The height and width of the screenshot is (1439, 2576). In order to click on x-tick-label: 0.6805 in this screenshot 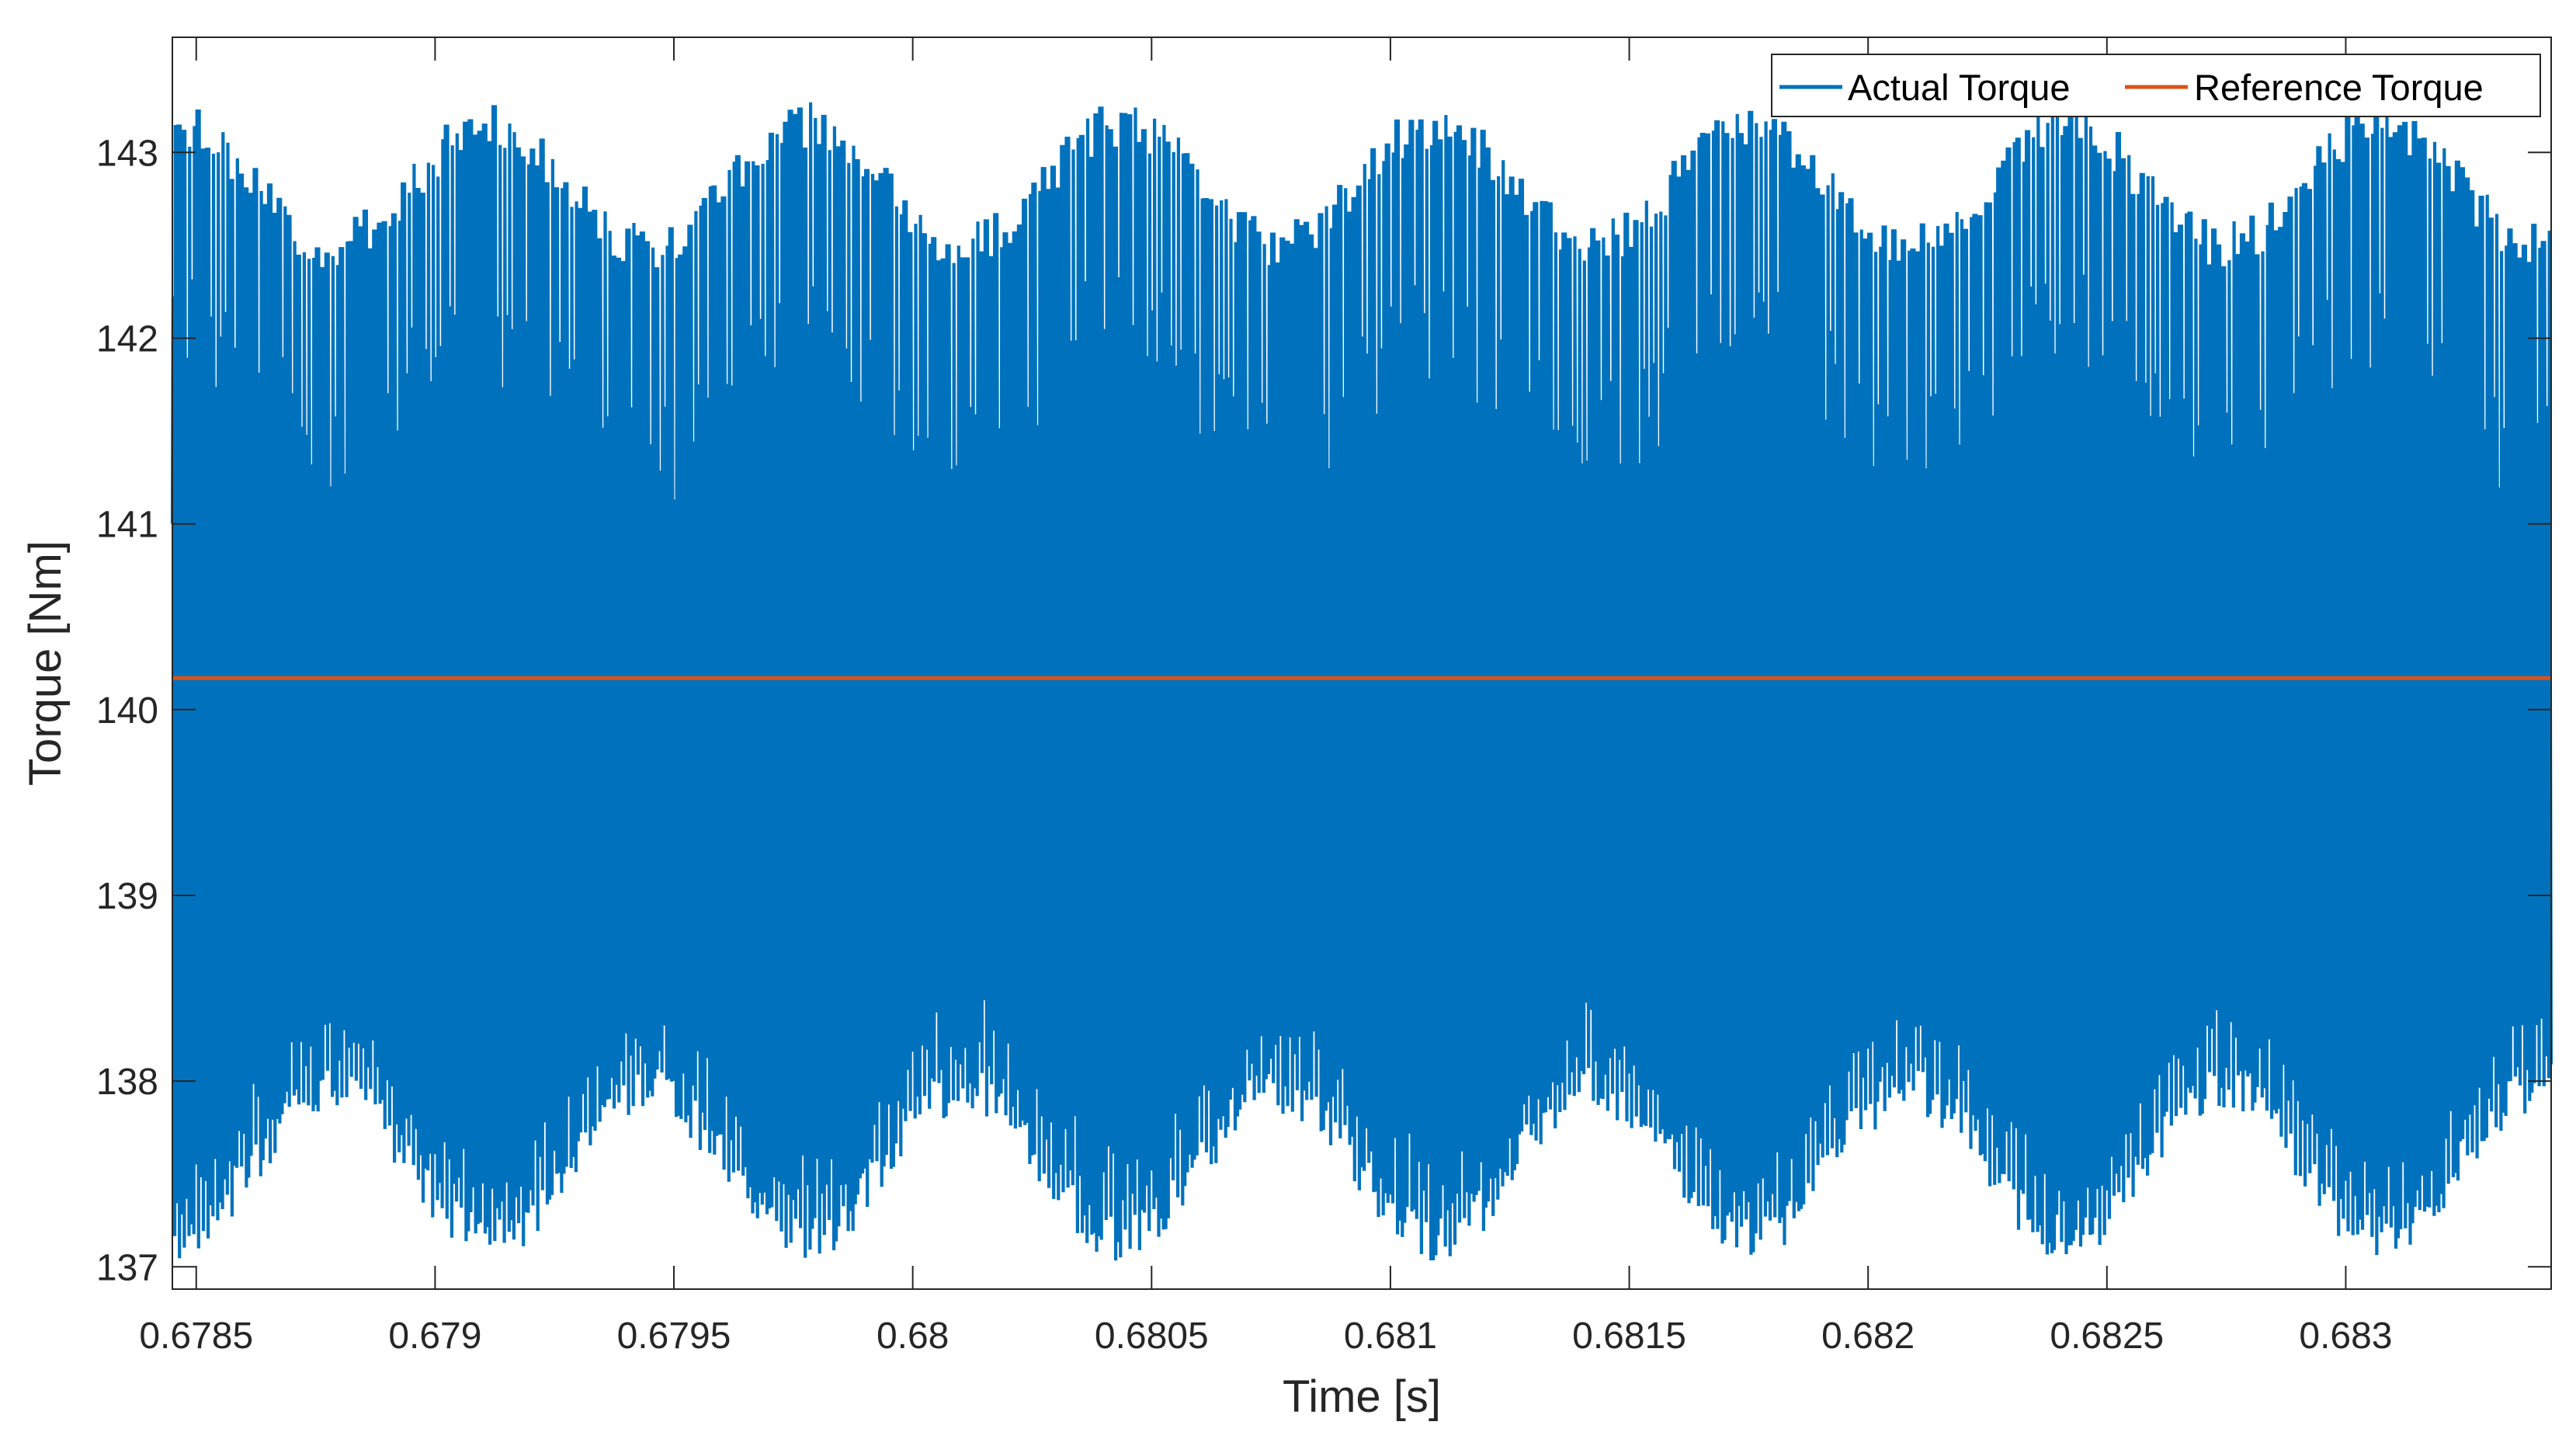, I will do `click(1152, 1336)`.